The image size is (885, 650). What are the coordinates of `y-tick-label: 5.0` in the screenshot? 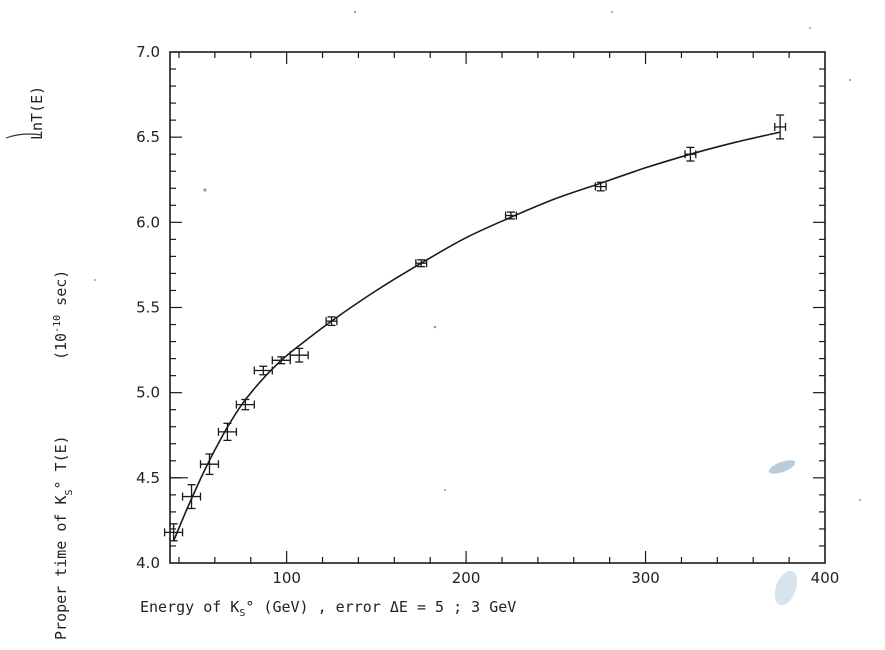 It's located at (148, 393).